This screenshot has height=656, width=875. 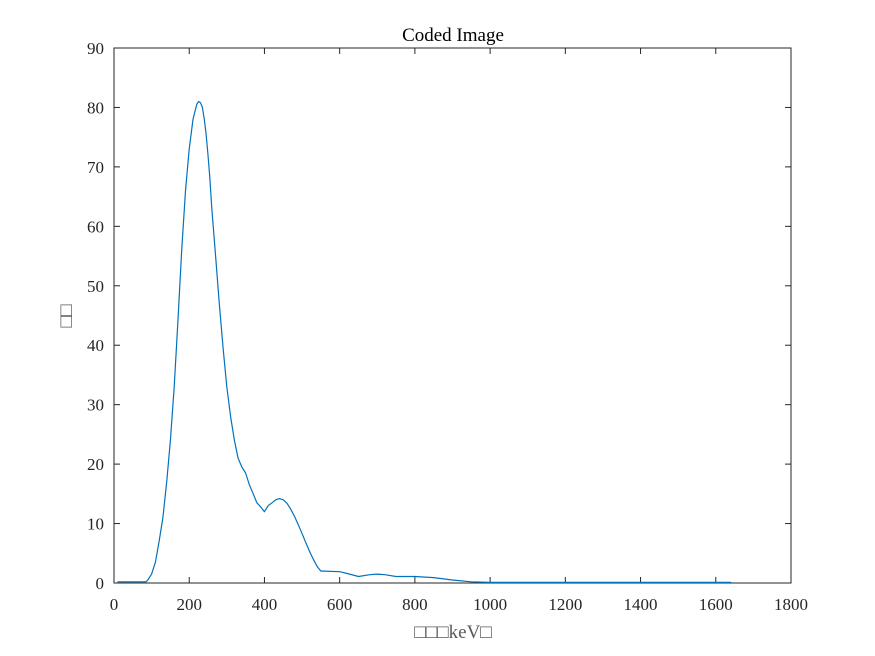 I want to click on x-tick-label-200: 200, so click(x=189, y=604).